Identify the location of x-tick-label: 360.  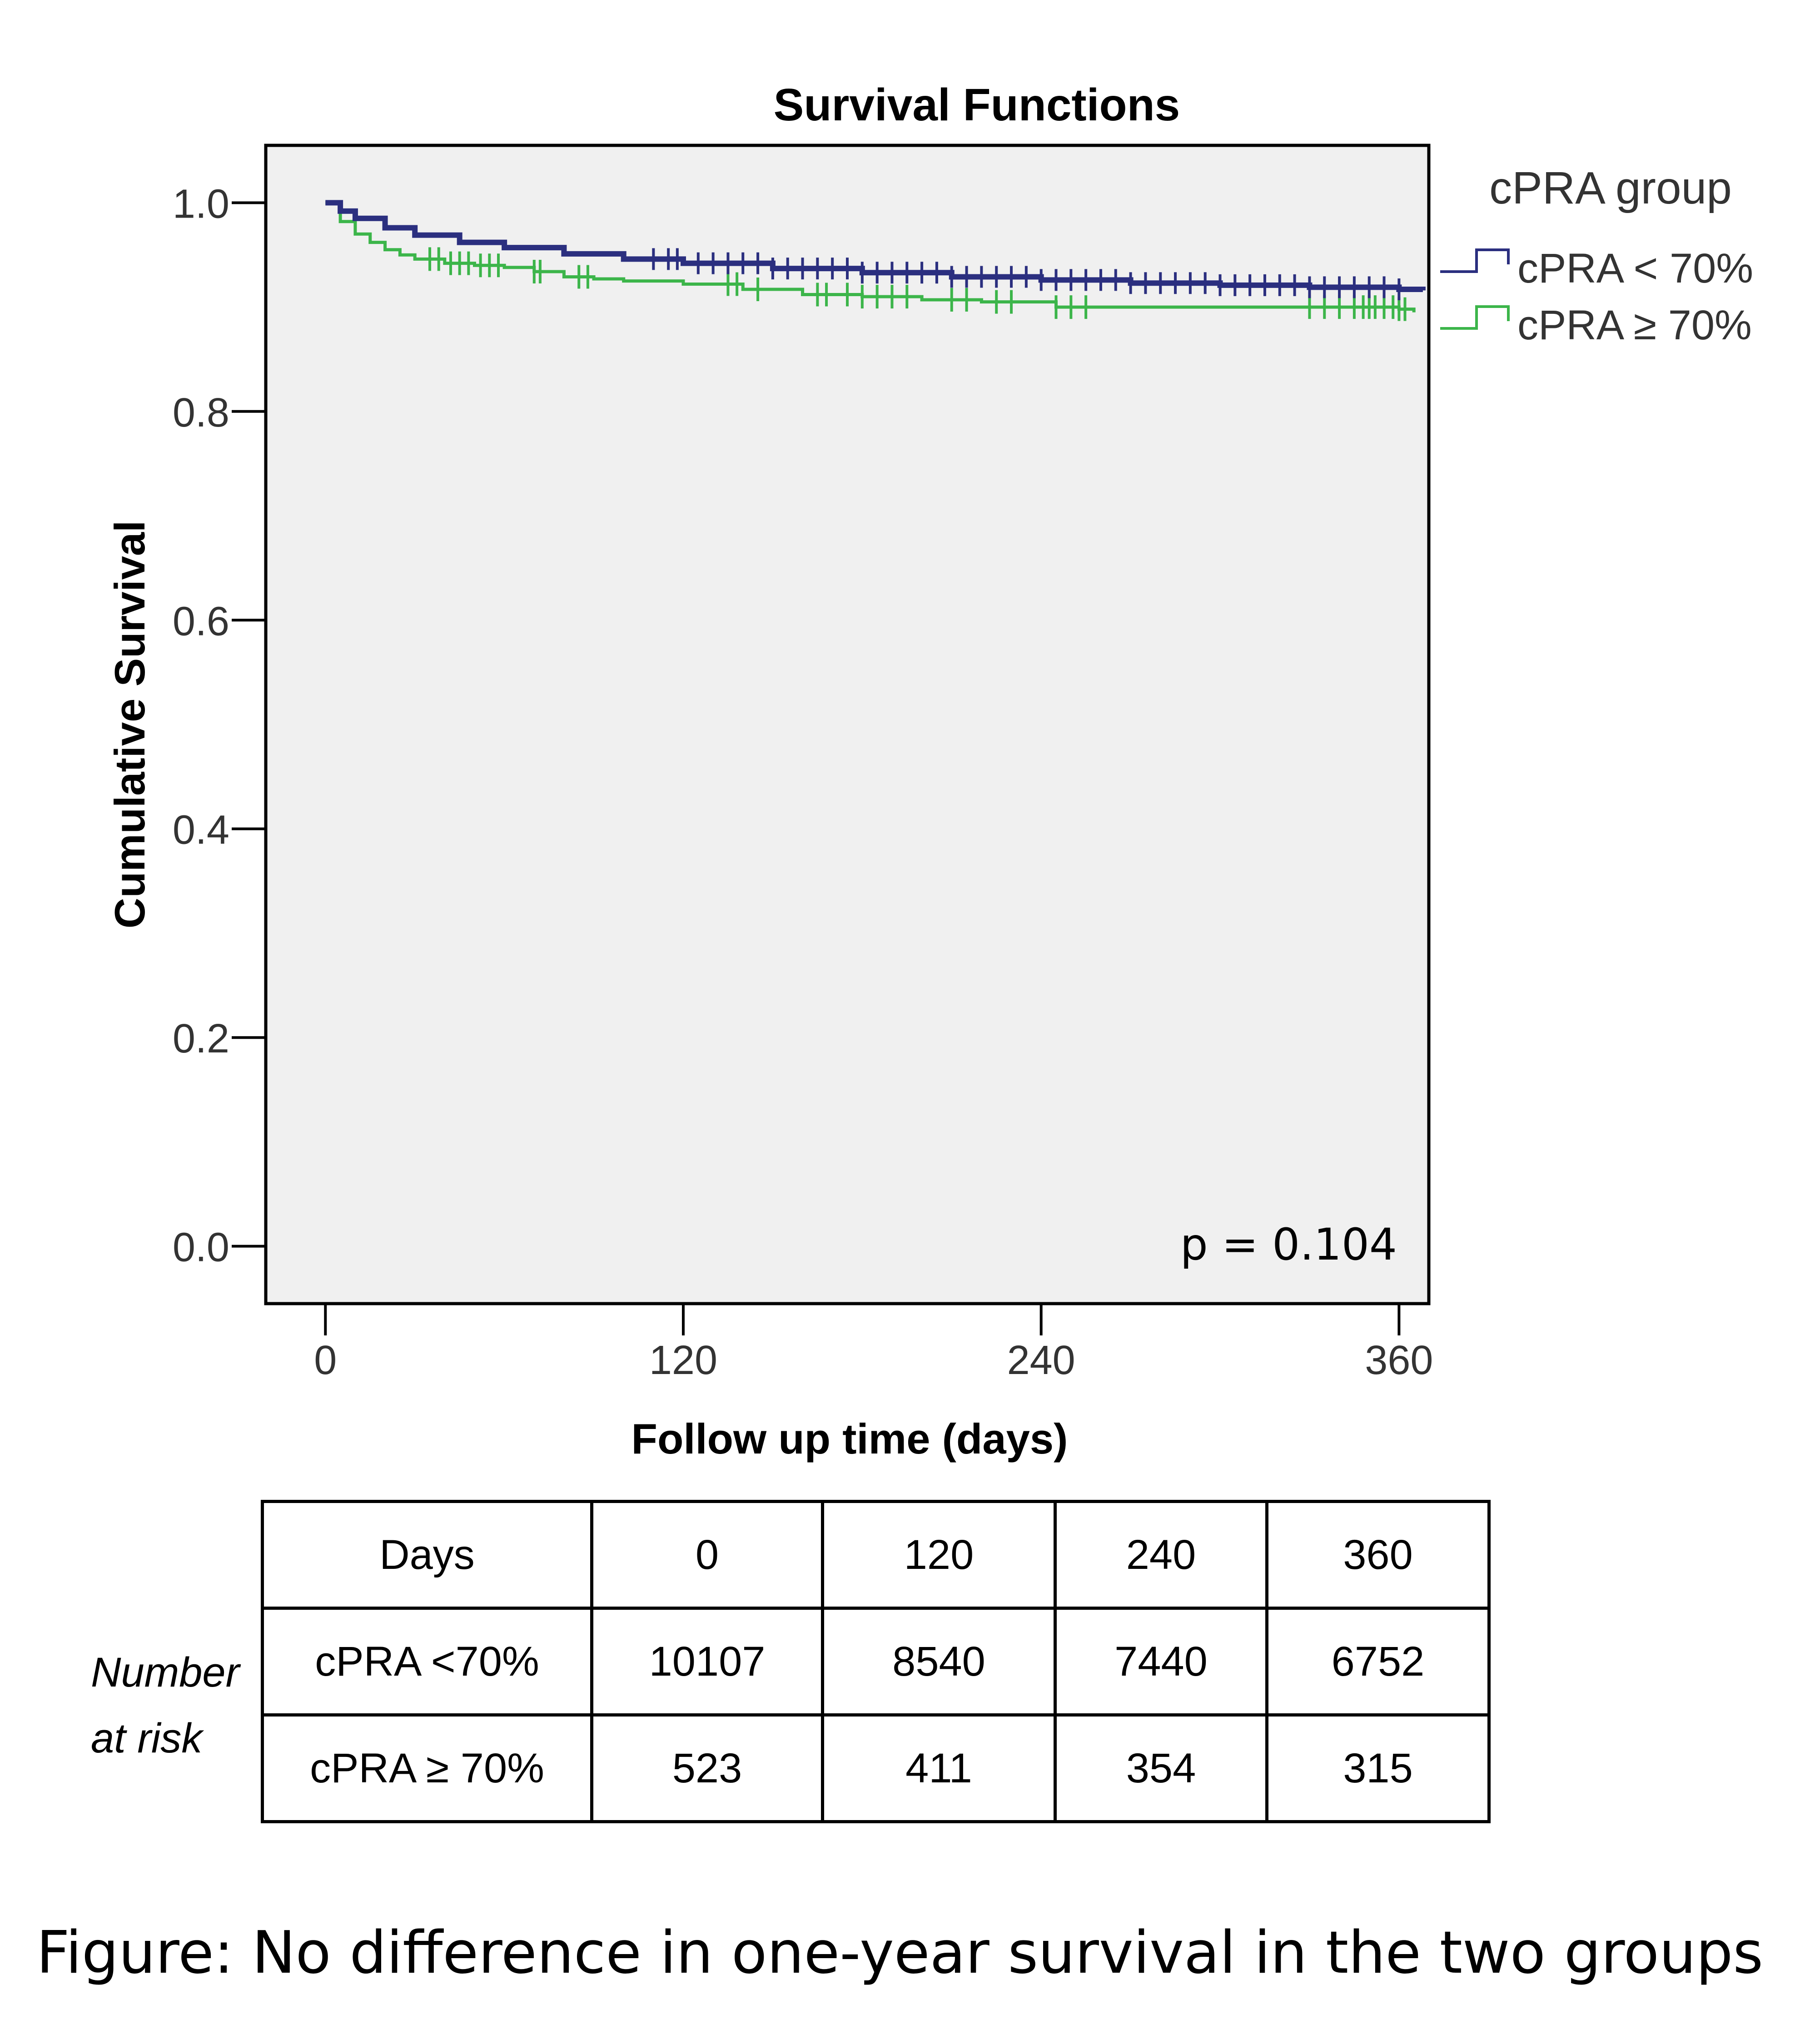
(1399, 1360).